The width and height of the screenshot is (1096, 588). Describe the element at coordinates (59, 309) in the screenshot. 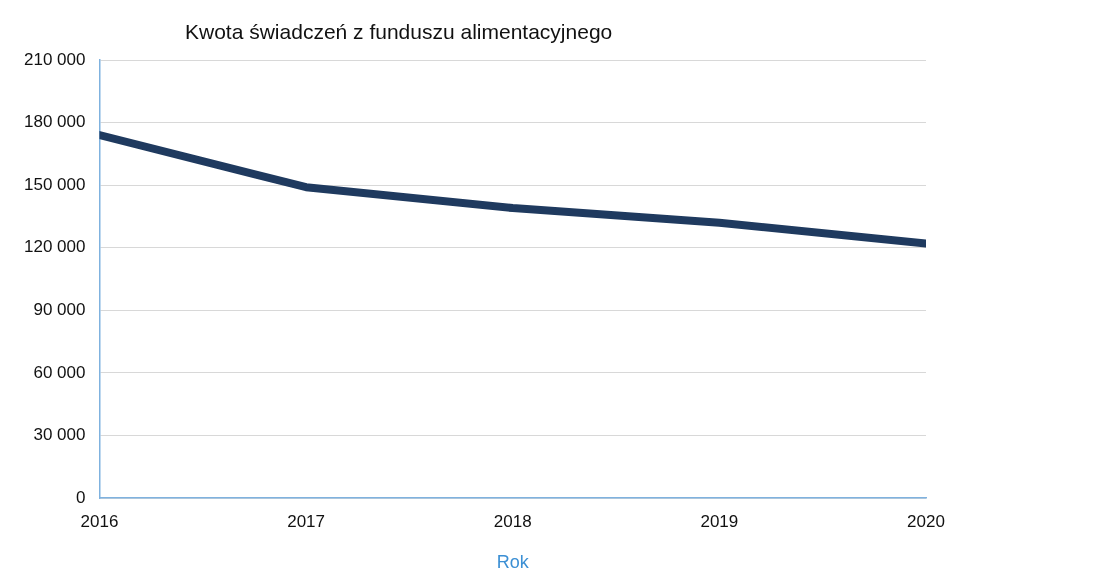

I see `y-tick-label: 90 000` at that location.